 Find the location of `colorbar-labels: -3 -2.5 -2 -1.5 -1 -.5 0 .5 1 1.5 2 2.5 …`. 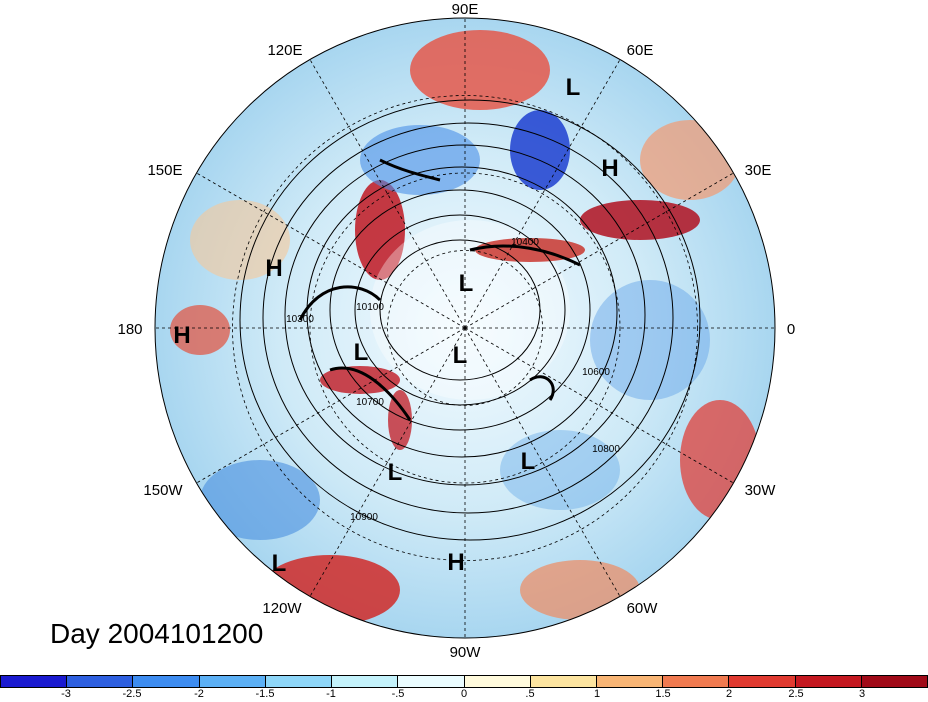

colorbar-labels: -3 -2.5 -2 -1.5 -1 -.5 0 .5 1 1.5 2 2.5 … is located at coordinates (464, 695).